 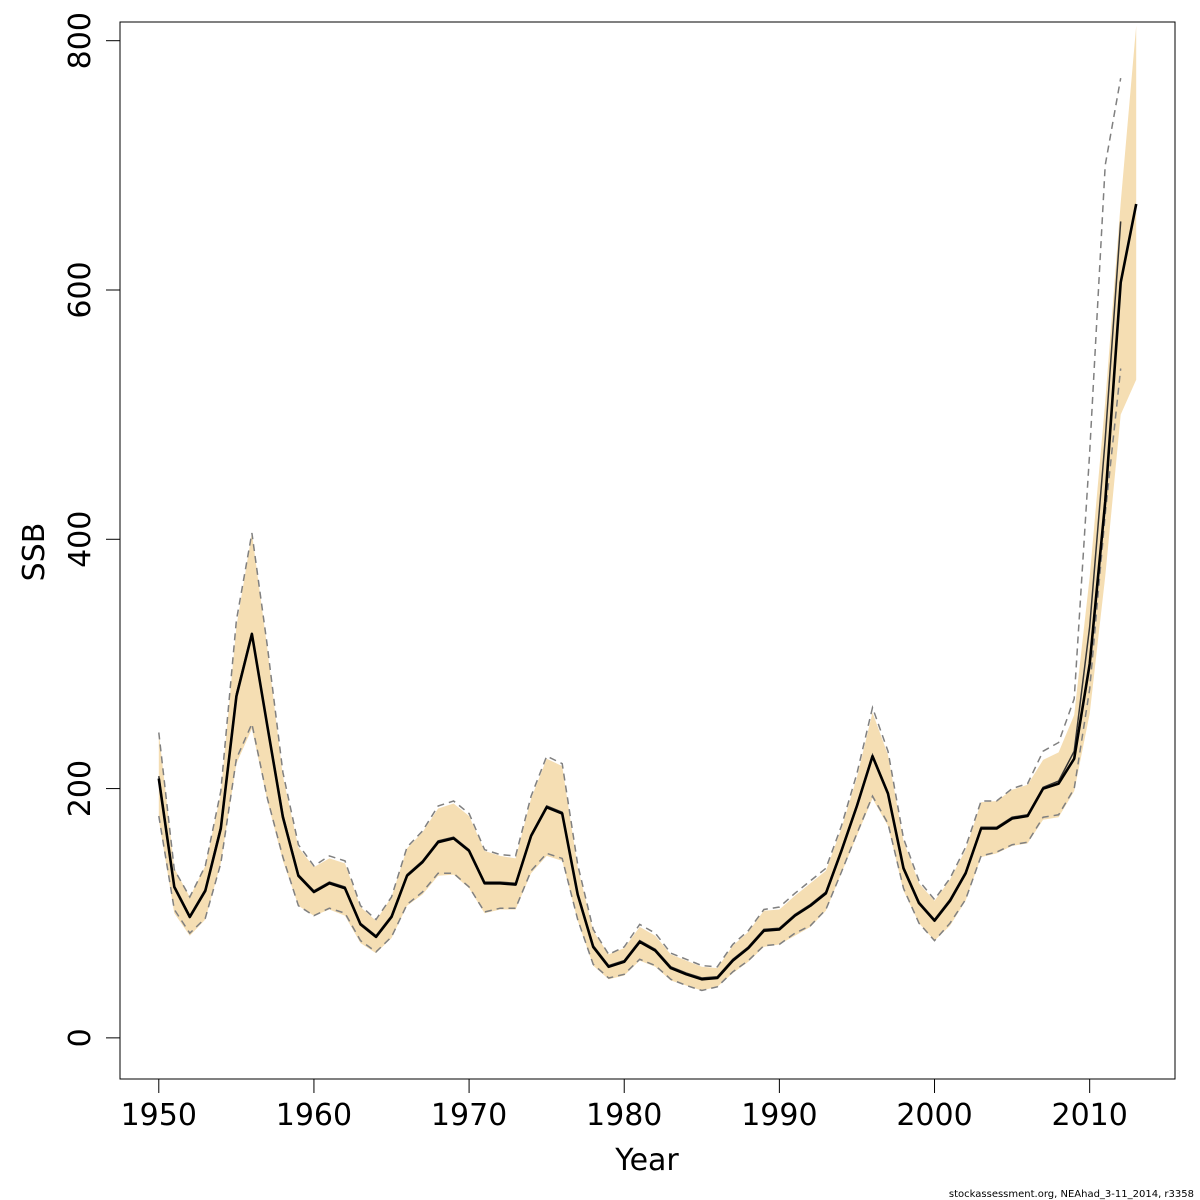 I want to click on y-tick-label: 0, so click(x=80, y=1037).